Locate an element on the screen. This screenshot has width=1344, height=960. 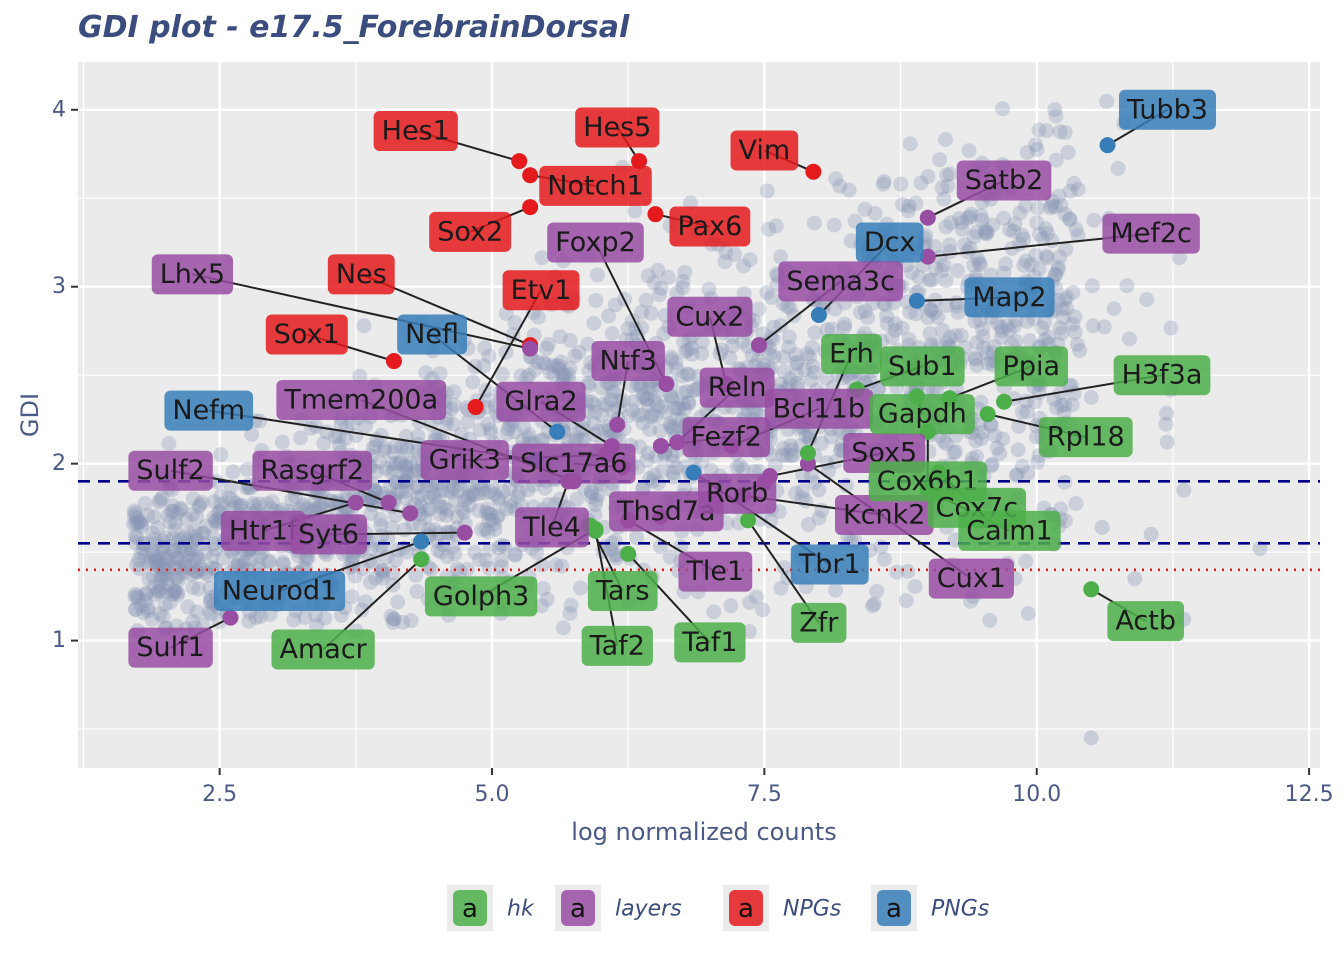
legend-label: NPGs is located at coordinates (812, 909).